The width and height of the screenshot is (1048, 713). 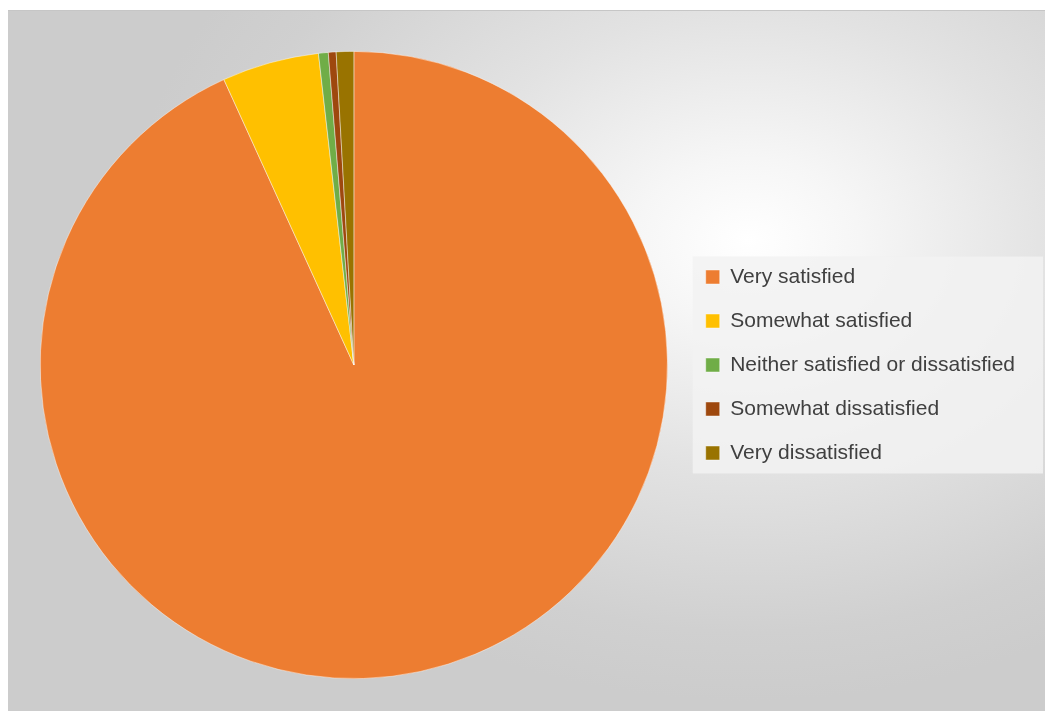 What do you see at coordinates (821, 319) in the screenshot?
I see `legend-label: Somewhat satisfied` at bounding box center [821, 319].